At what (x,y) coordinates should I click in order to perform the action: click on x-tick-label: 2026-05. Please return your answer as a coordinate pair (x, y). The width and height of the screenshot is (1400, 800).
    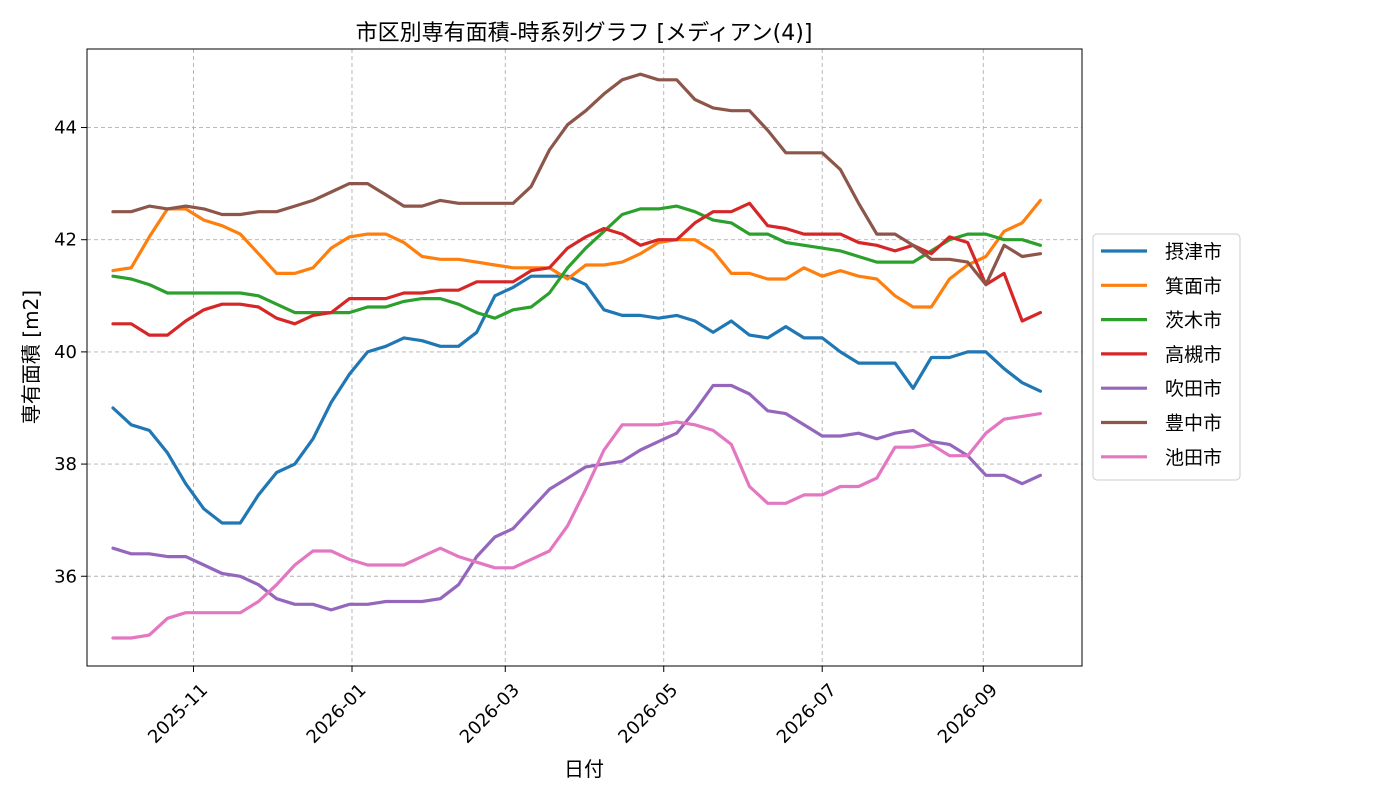
    Looking at the image, I should click on (648, 714).